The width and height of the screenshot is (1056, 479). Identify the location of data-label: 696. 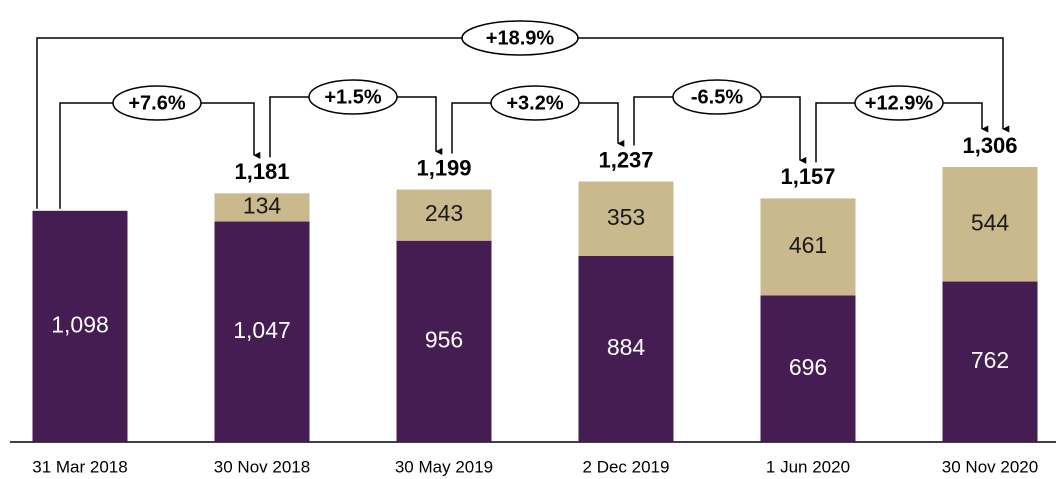
(808, 367).